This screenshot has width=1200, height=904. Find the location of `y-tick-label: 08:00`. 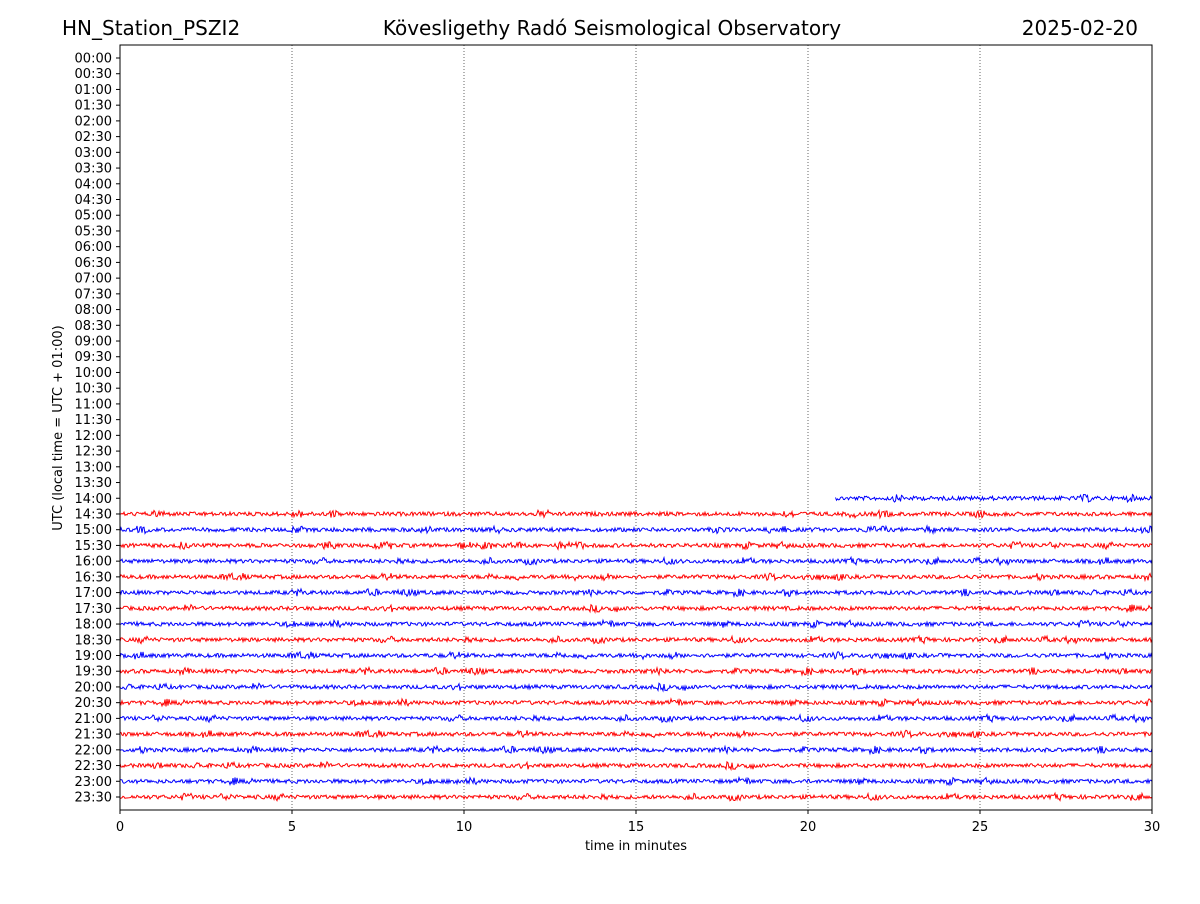

y-tick-label: 08:00 is located at coordinates (93, 310).